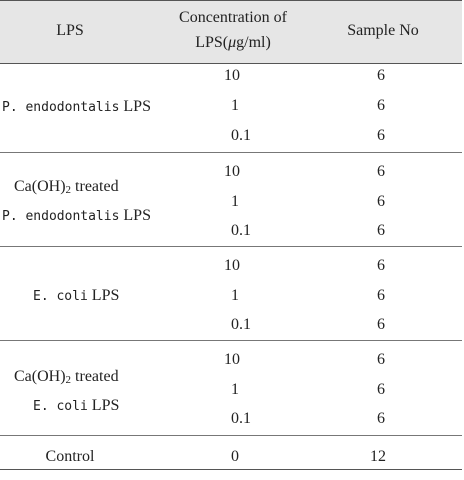 The image size is (464, 480). What do you see at coordinates (235, 456) in the screenshot?
I see `concentration-cell: 0` at bounding box center [235, 456].